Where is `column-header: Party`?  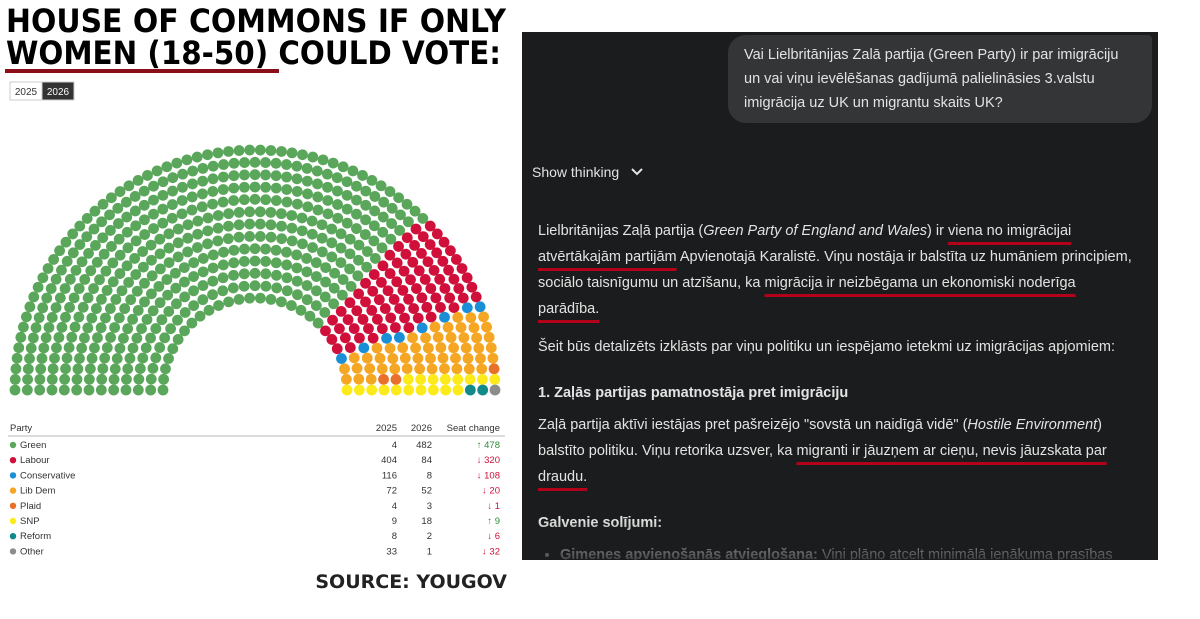 column-header: Party is located at coordinates (21, 428).